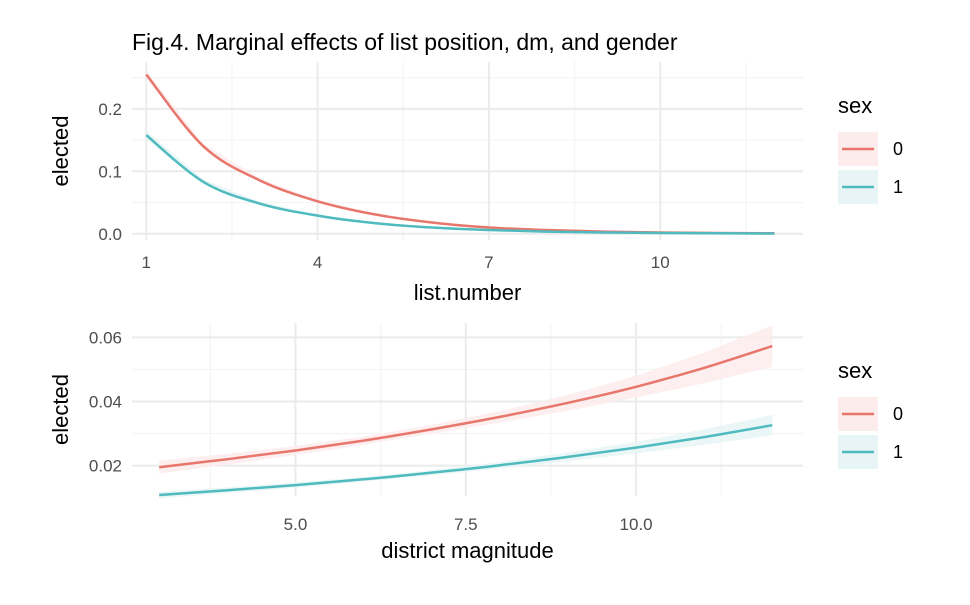 Image resolution: width=970 pixels, height=605 pixels. Describe the element at coordinates (660, 262) in the screenshot. I see `x-tick-label: 10` at that location.